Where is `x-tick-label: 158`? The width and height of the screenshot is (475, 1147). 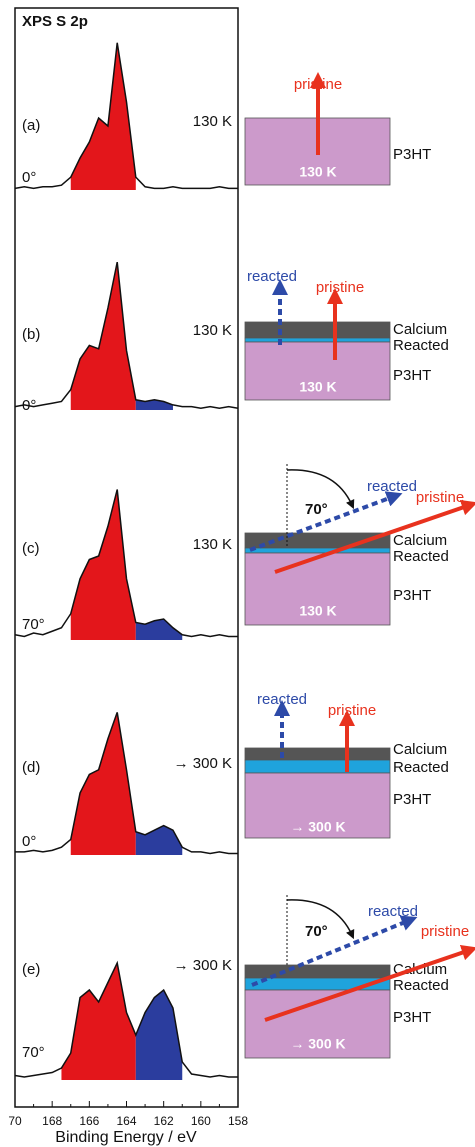 x-tick-label: 158 is located at coordinates (238, 1121).